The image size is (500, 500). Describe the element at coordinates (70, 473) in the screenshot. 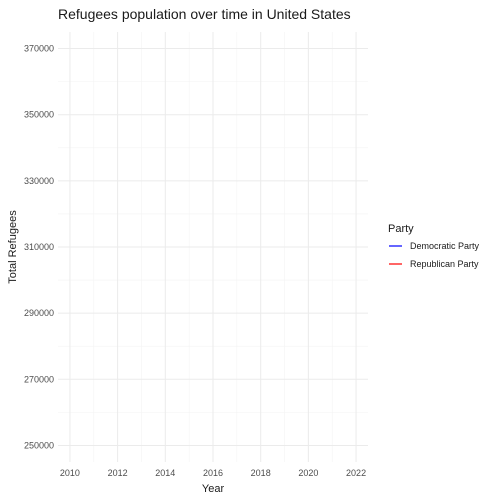

I see `x-tick-label: 2010` at that location.